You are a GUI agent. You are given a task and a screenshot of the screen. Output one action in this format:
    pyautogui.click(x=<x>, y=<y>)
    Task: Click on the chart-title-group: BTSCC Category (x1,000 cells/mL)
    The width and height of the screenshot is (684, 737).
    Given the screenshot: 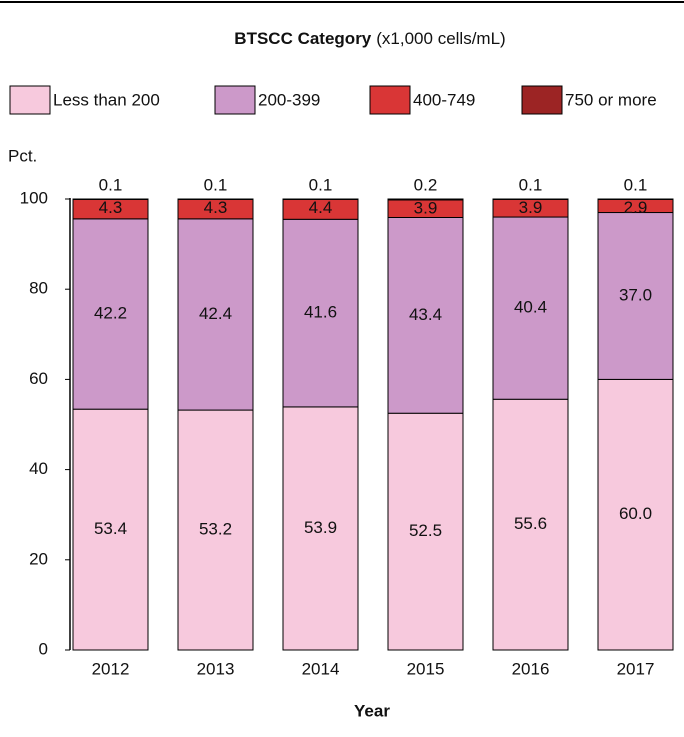 What is the action you would take?
    pyautogui.click(x=369, y=38)
    